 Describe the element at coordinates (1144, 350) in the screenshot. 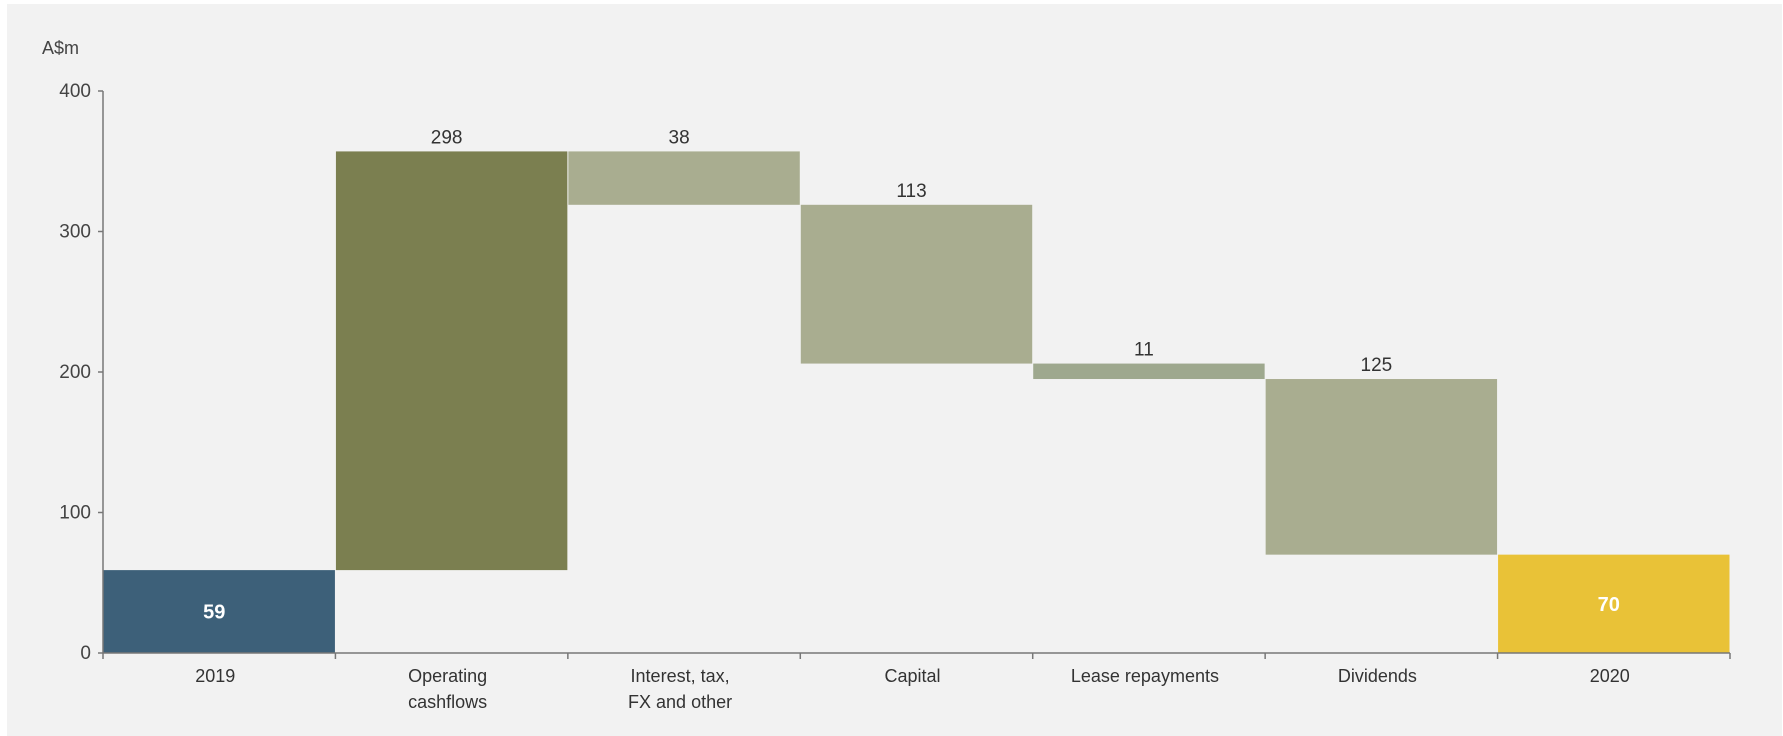

I see `value-label-4: 11` at that location.